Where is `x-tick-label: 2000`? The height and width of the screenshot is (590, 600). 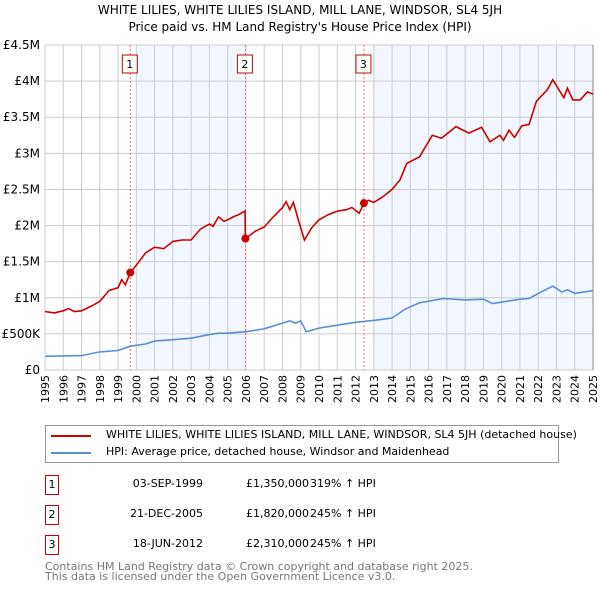 x-tick-label: 2000 is located at coordinates (136, 389).